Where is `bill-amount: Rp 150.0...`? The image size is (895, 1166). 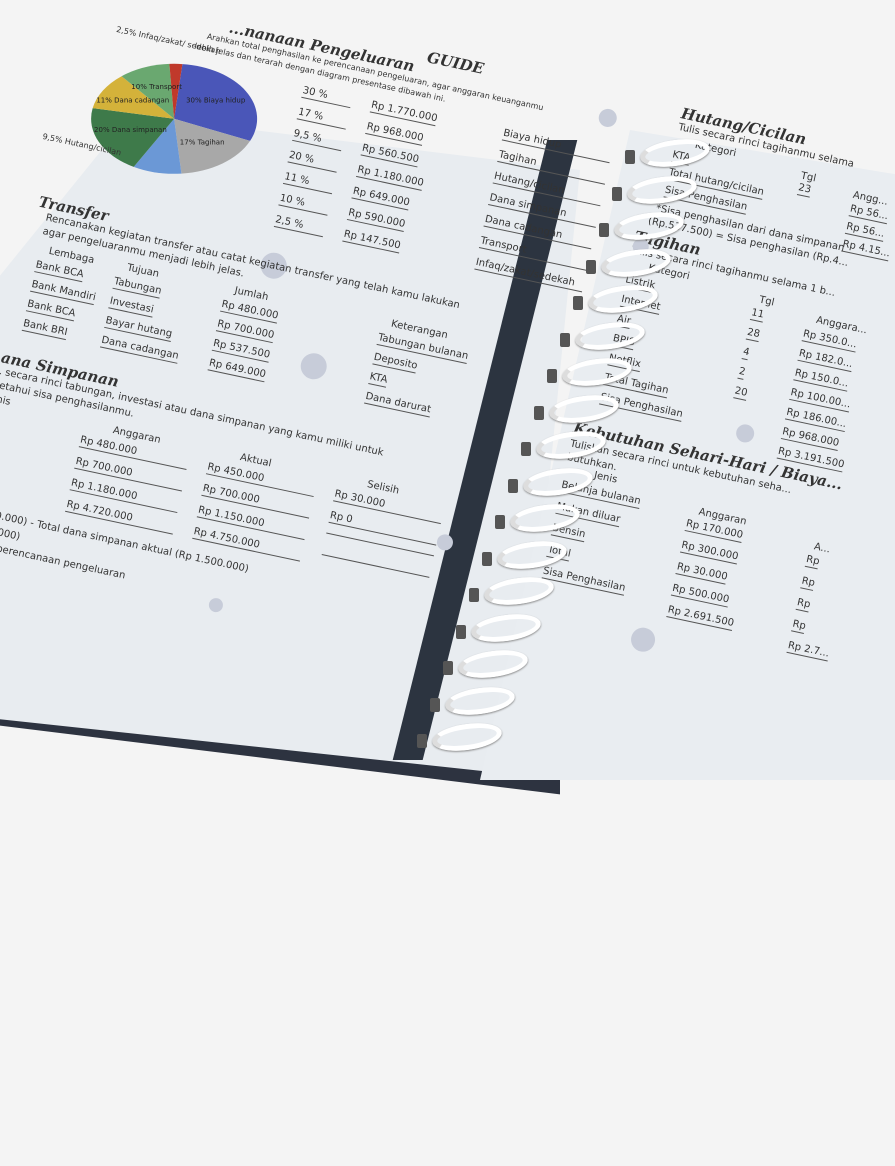
bill-amount: Rp 150.0... is located at coordinates (821, 379).